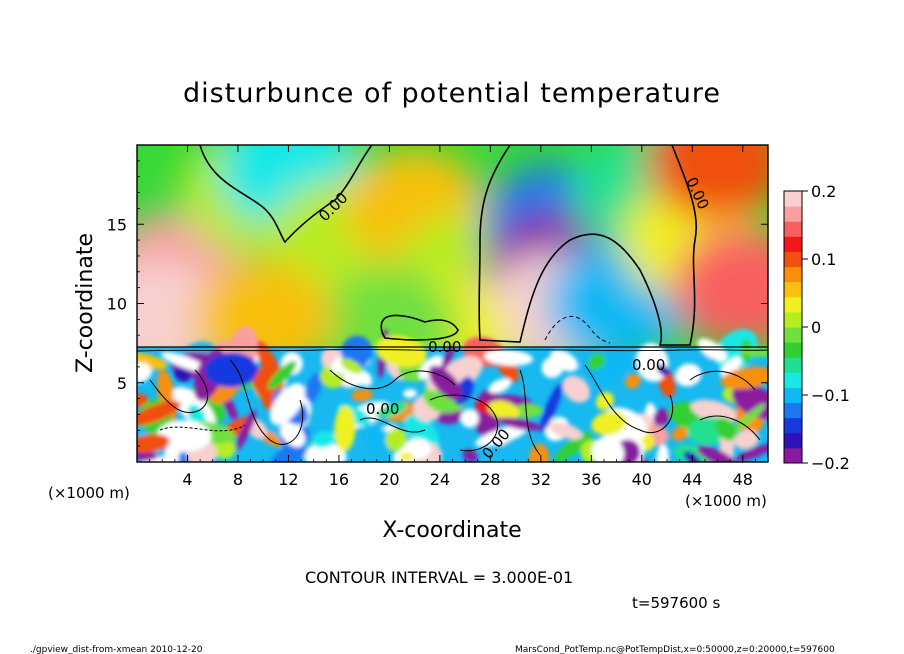  Describe the element at coordinates (238, 479) in the screenshot. I see `x-tick-label-1: 8` at that location.